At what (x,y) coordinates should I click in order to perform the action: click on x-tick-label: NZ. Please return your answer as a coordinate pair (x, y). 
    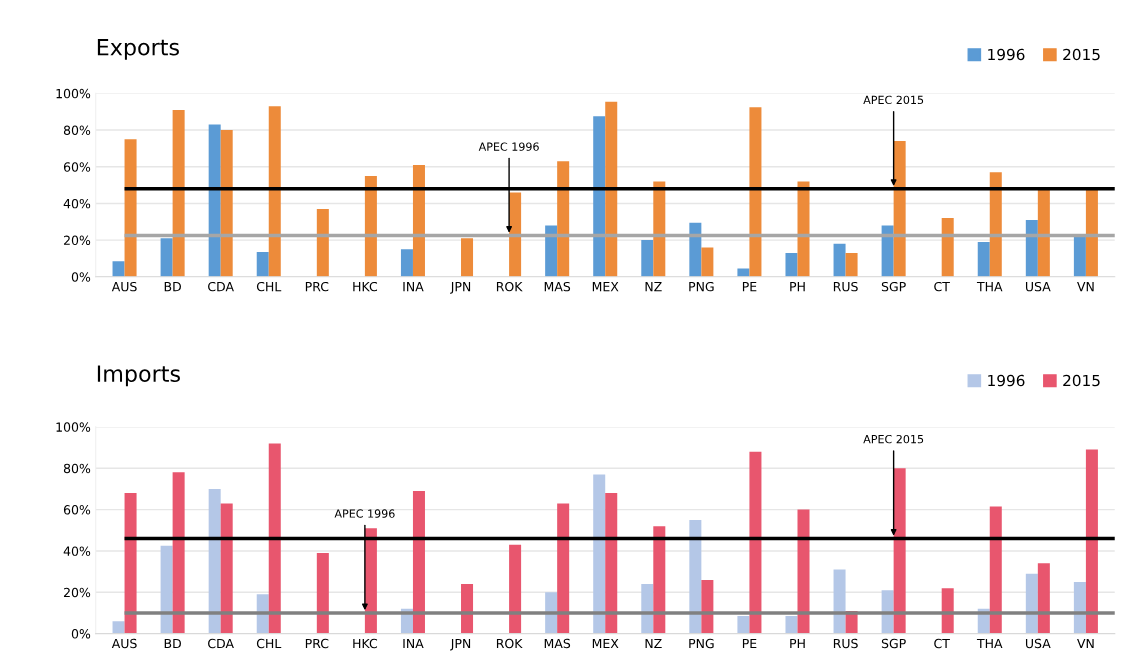
    Looking at the image, I should click on (653, 287).